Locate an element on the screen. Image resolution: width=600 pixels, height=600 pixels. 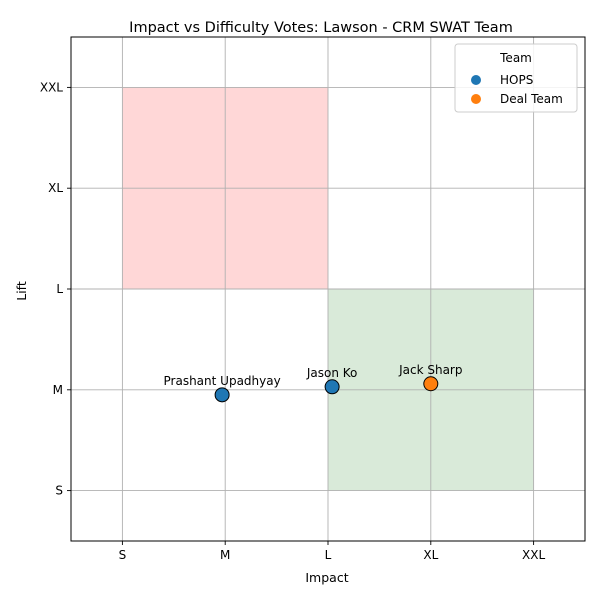
legend-marker-deal-team is located at coordinates (476, 99).